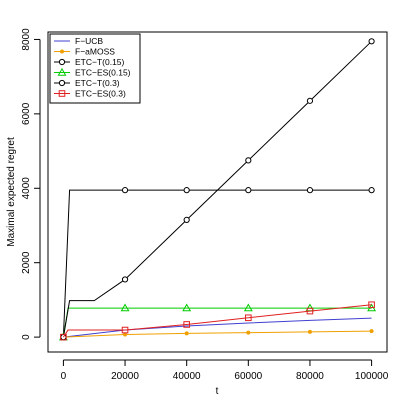 The height and width of the screenshot is (409, 409). I want to click on legend-label: F−aMOSS, so click(95, 52).